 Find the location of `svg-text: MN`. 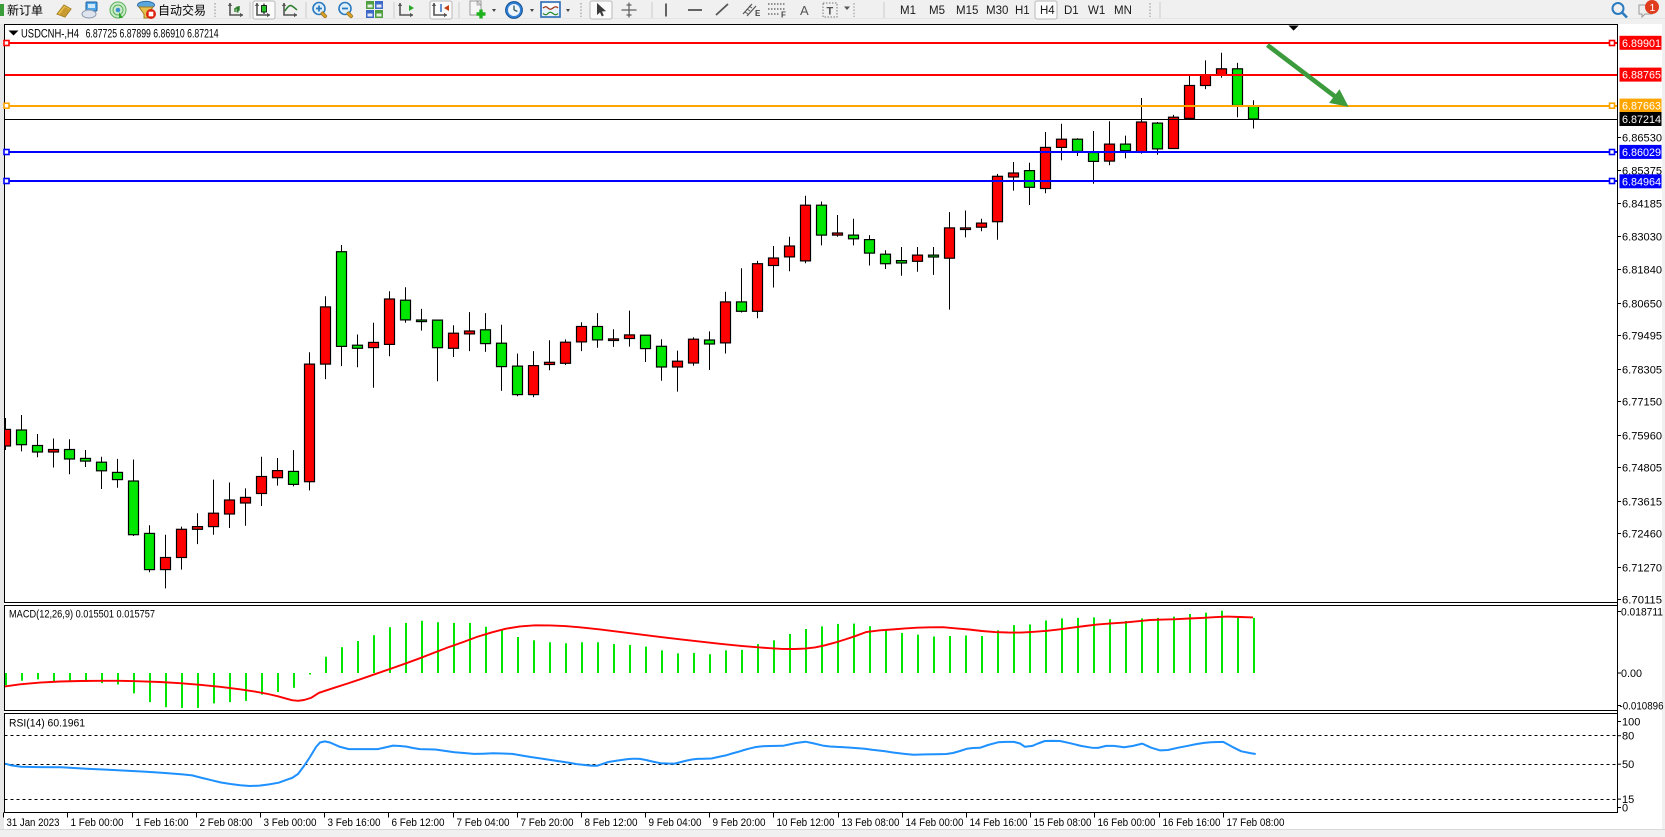

svg-text: MN is located at coordinates (1123, 11).